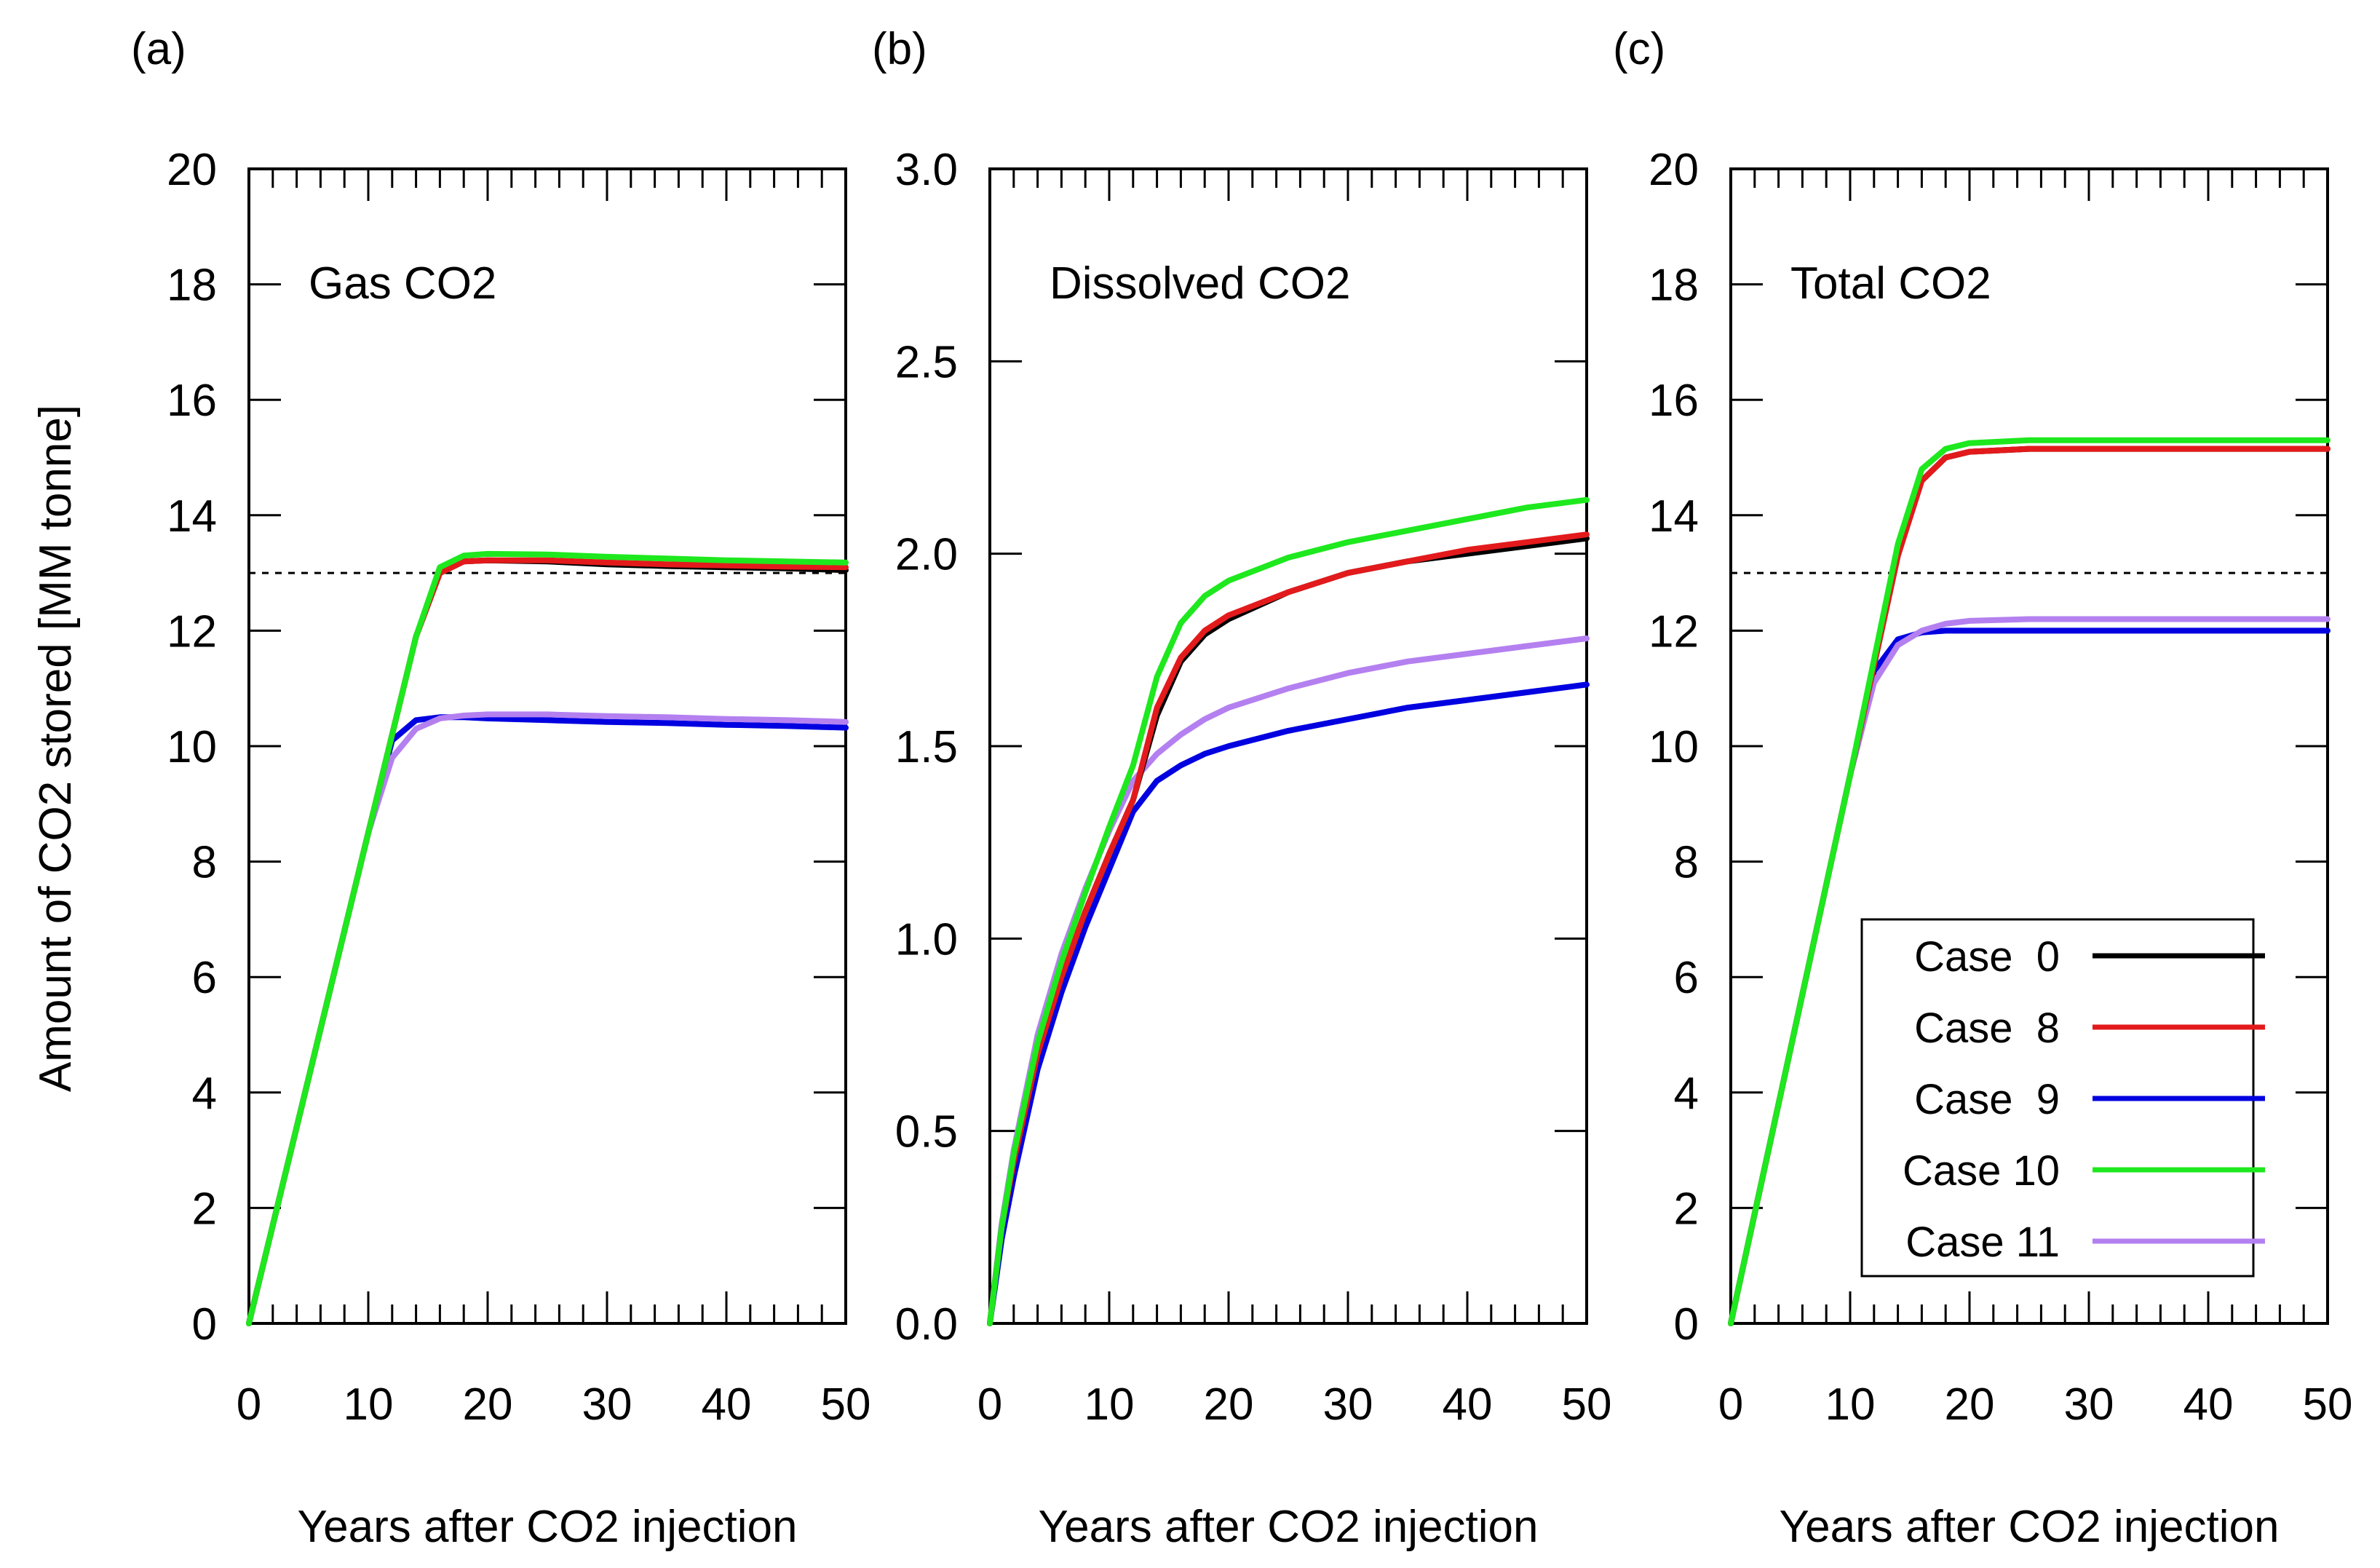  I want to click on legend-entry: Case 11, so click(2085, 1243).